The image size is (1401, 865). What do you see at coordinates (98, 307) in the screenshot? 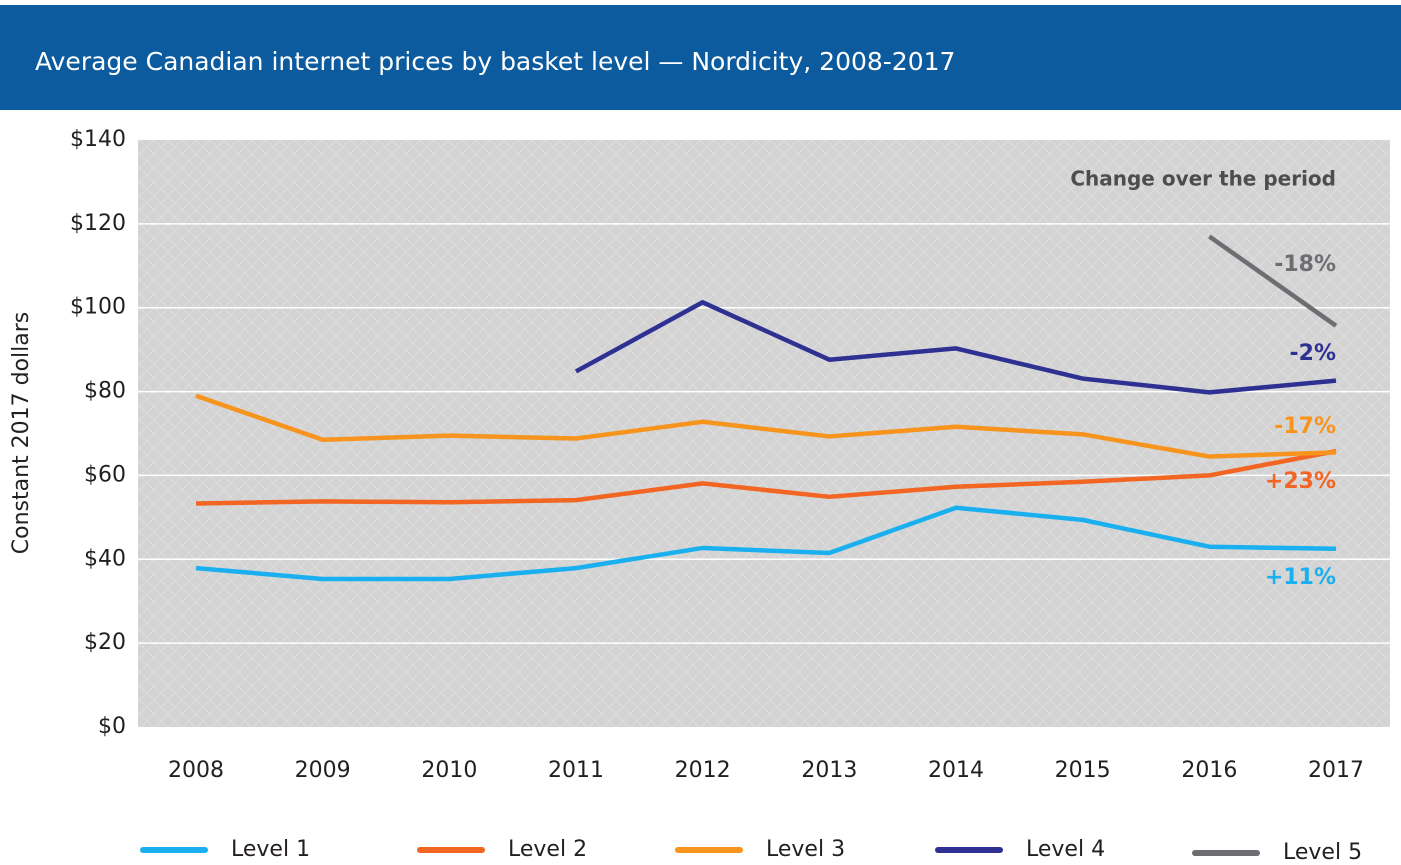
I see `y-tick-label: $100` at bounding box center [98, 307].